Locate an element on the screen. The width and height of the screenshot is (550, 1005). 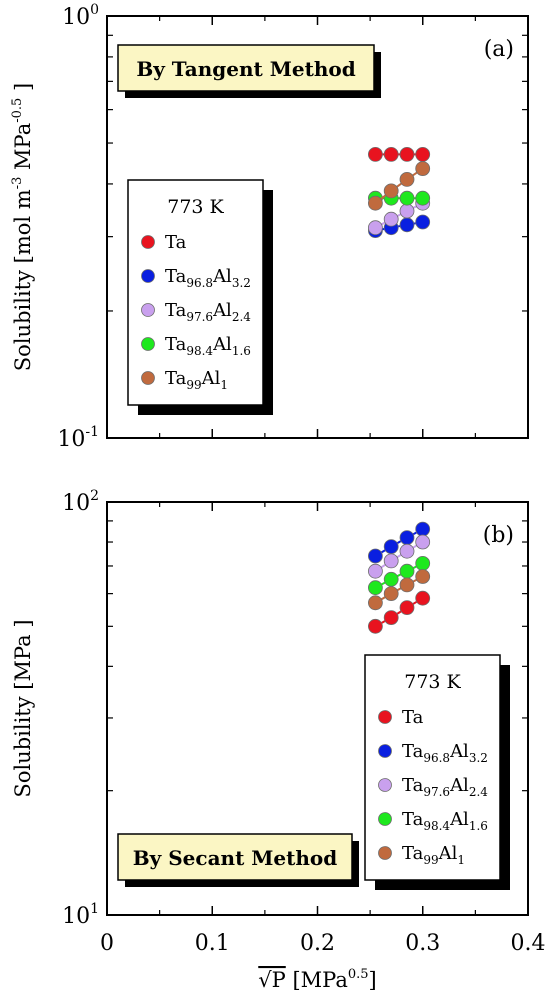
legend-entry: Ta99​Al1​ is located at coordinates (433, 855).